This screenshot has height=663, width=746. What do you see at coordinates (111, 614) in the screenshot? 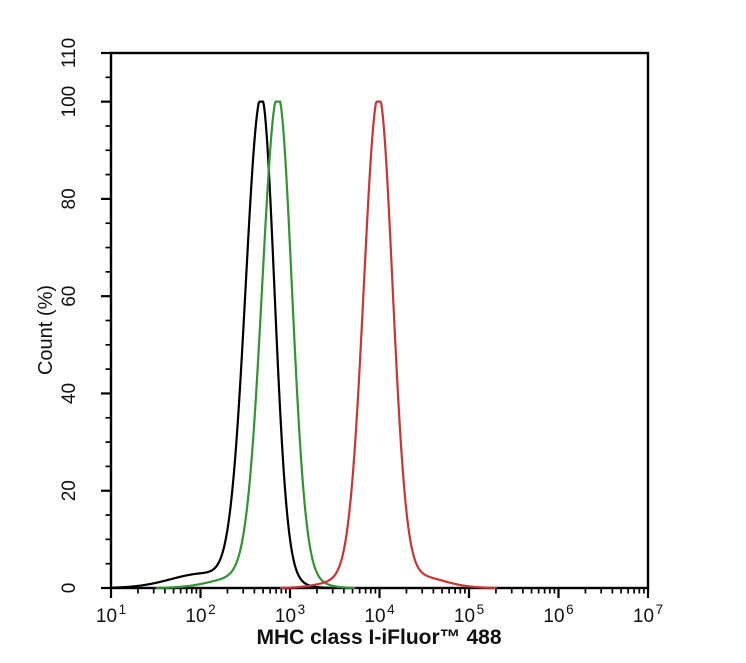
I see `x-tick-label: 10 1` at bounding box center [111, 614].